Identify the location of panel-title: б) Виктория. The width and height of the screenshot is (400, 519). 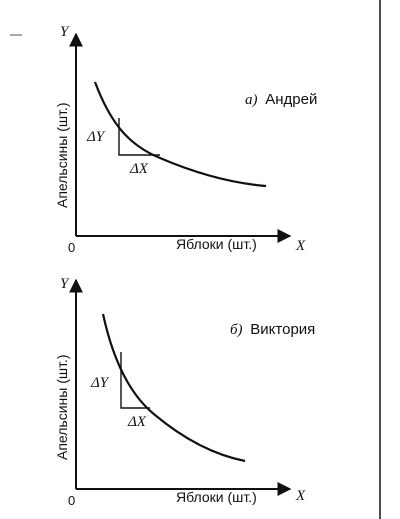
(272, 329).